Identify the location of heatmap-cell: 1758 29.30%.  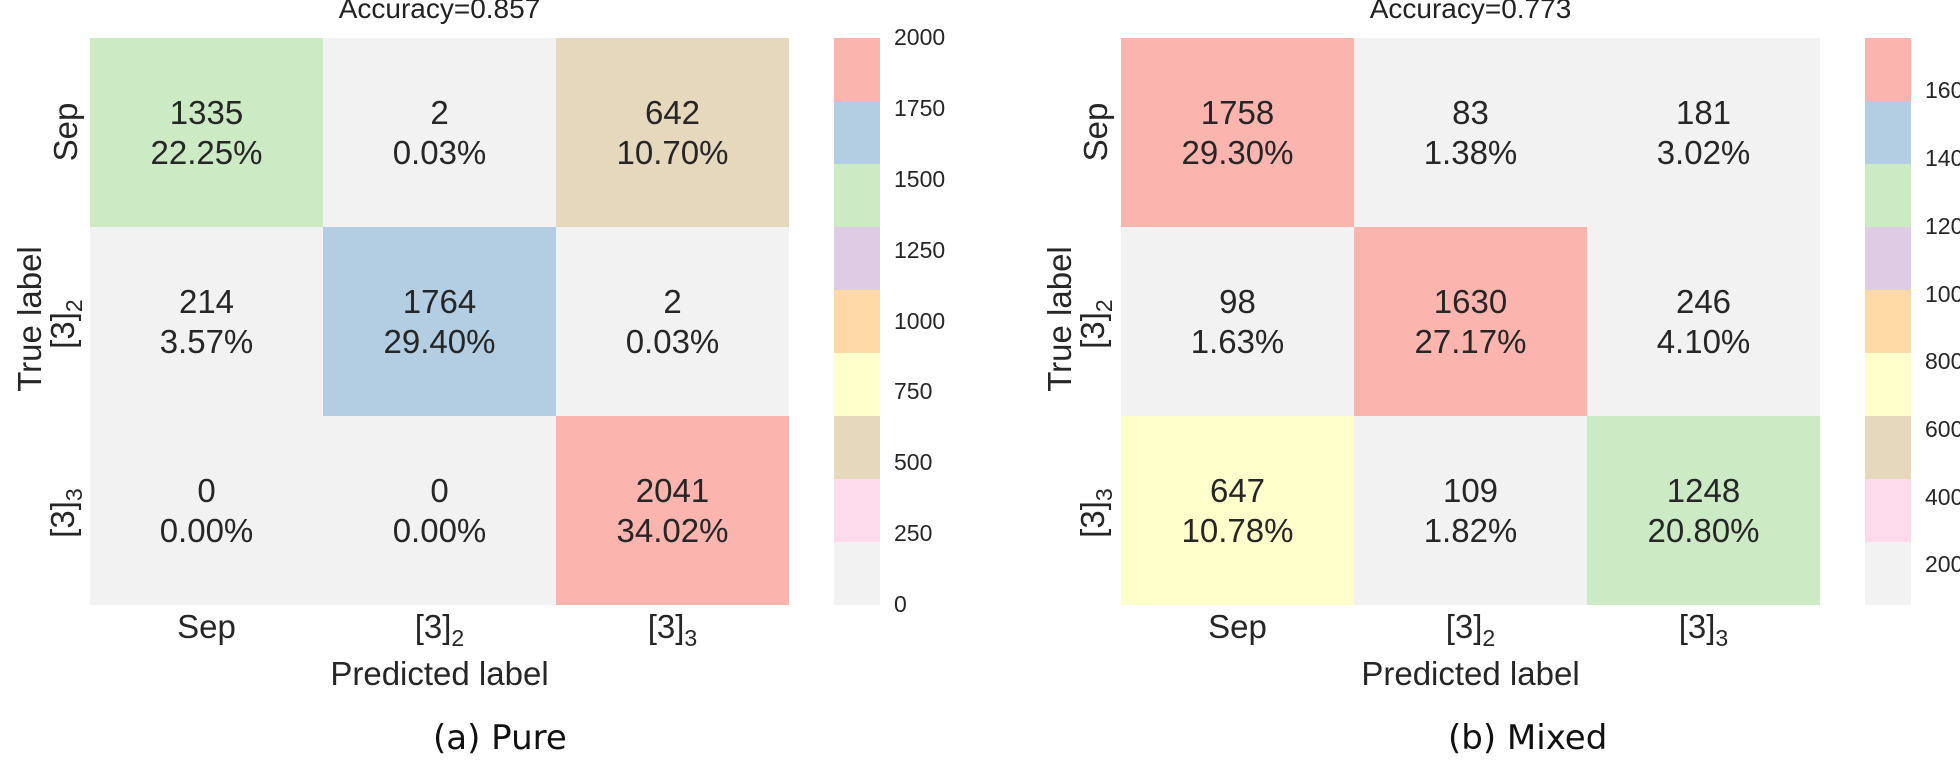
(1237, 132).